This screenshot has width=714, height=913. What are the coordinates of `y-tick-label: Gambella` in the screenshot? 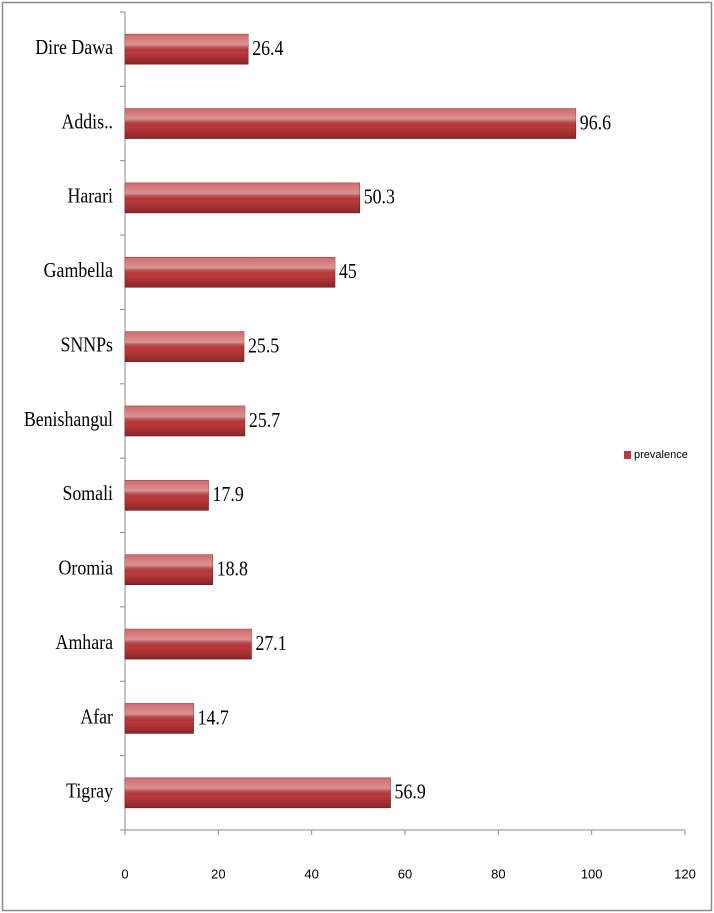 It's located at (79, 271).